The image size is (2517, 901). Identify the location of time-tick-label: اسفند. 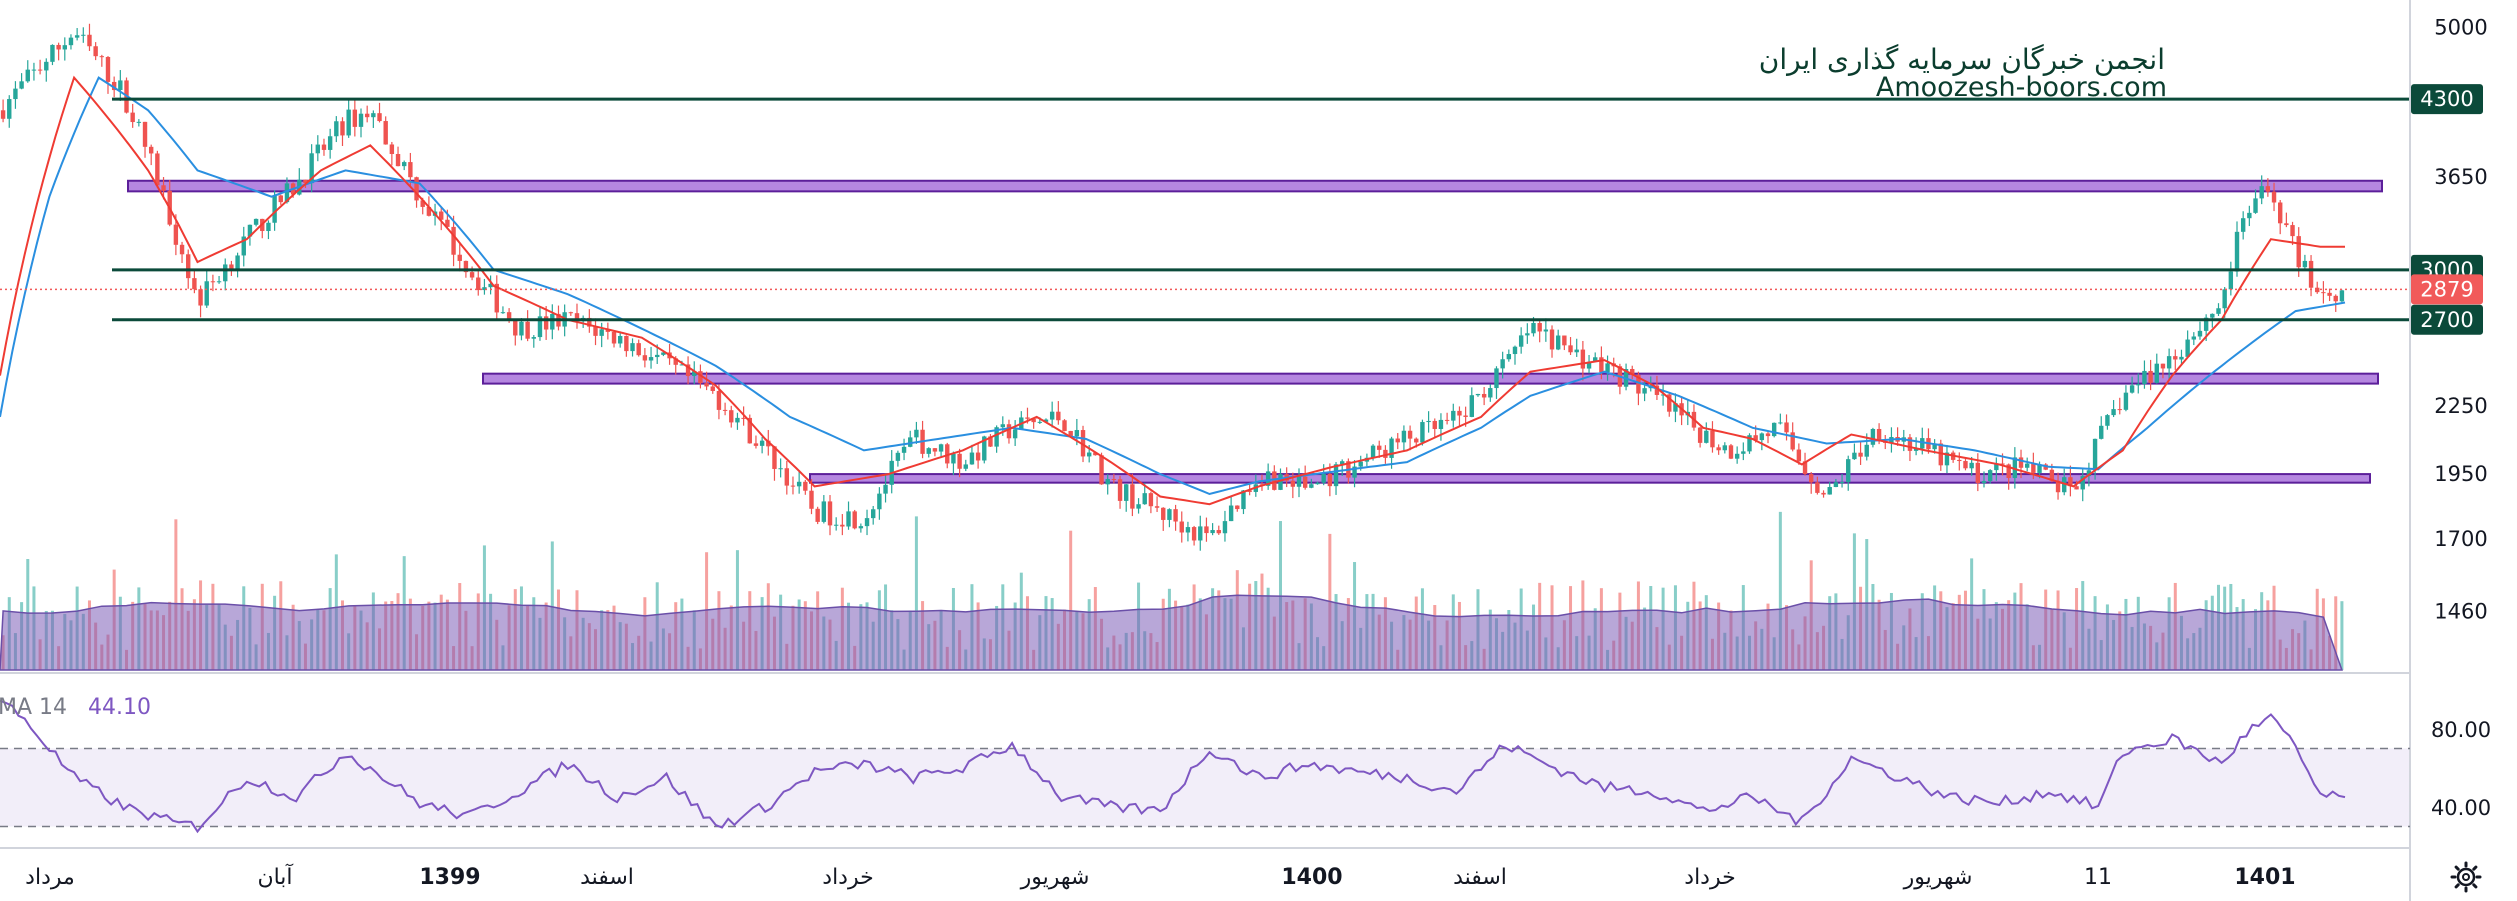
(607, 877).